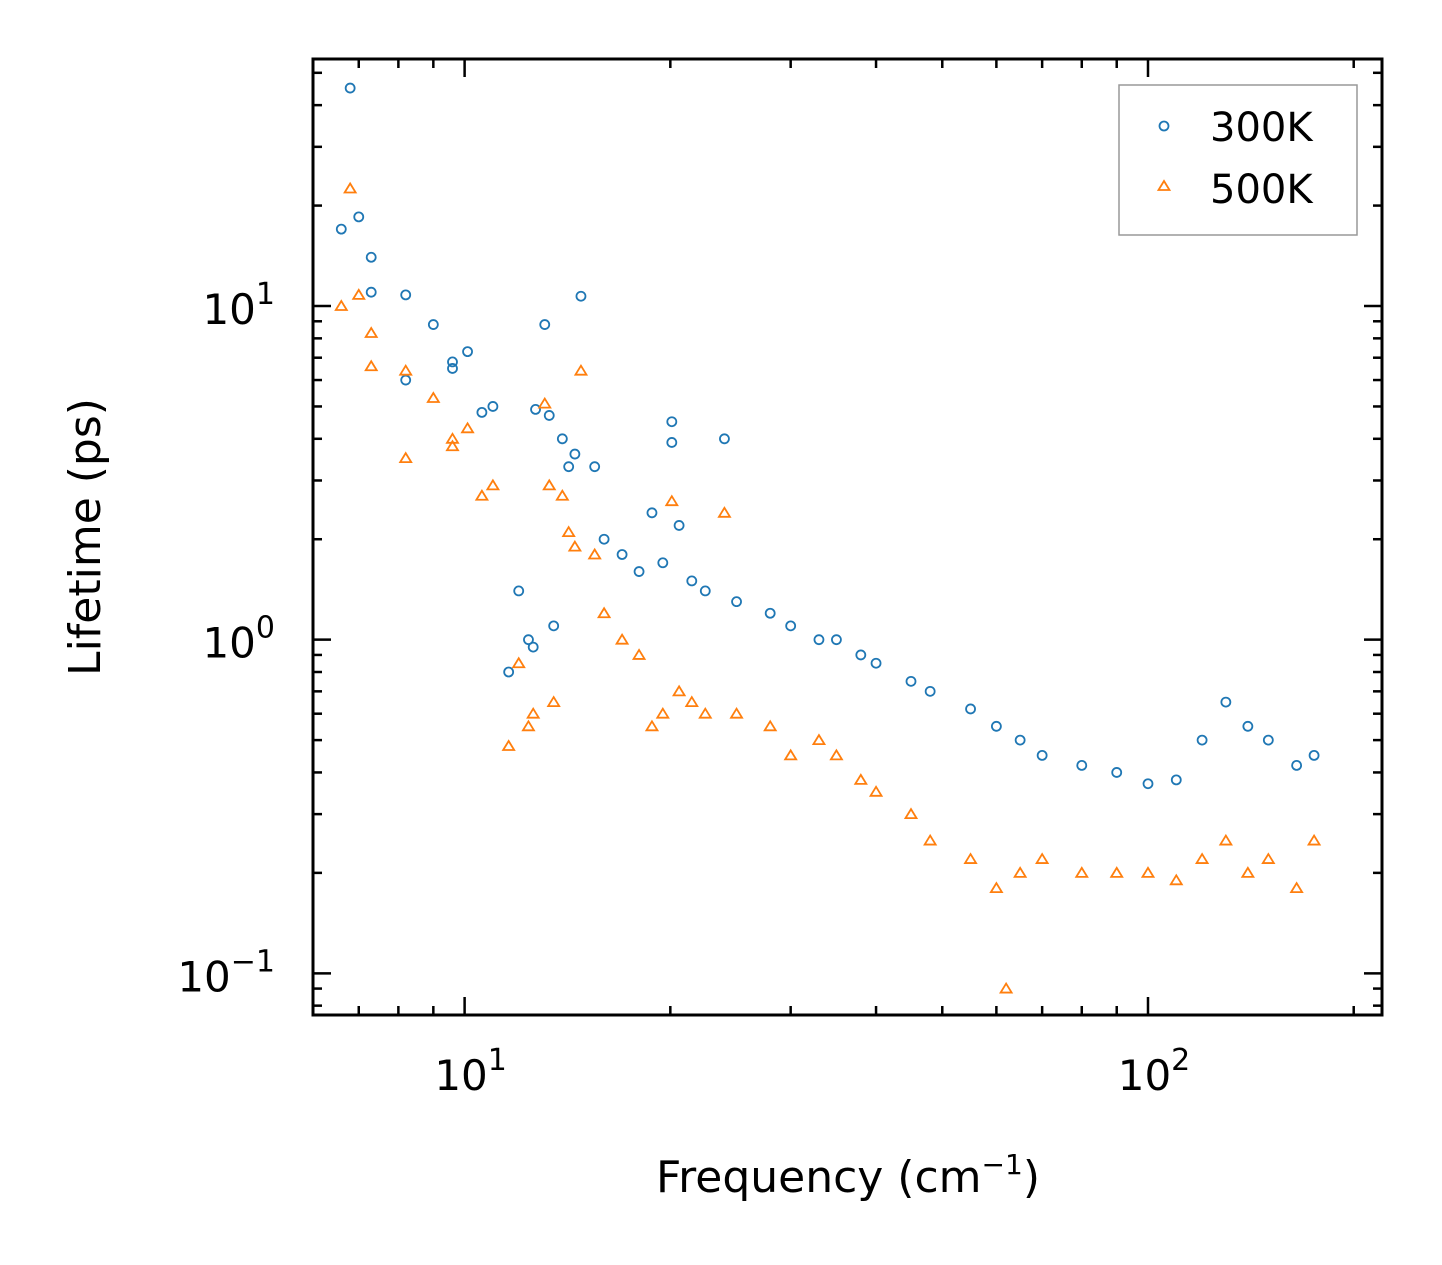 The height and width of the screenshot is (1265, 1442). Describe the element at coordinates (226, 972) in the screenshot. I see `y-tick-label: 10⁻¹` at that location.